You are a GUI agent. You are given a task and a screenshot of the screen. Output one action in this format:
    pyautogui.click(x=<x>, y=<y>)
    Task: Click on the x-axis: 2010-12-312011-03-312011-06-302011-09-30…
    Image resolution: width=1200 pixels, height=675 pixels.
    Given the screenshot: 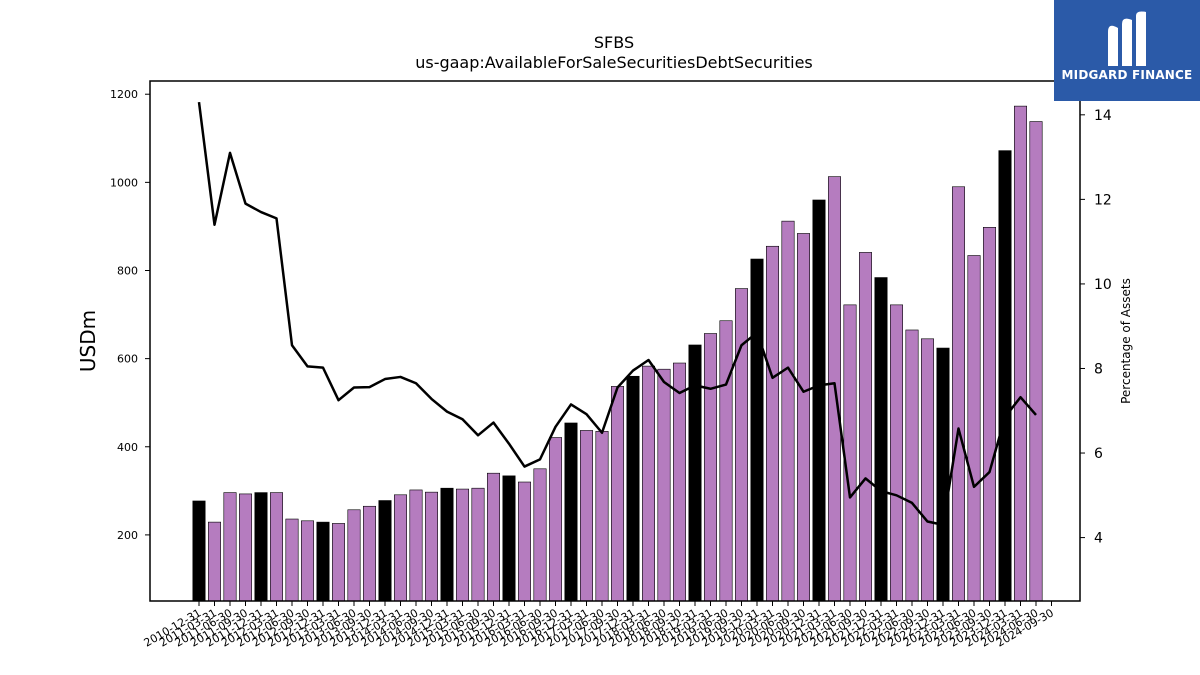 What is the action you would take?
    pyautogui.click(x=599, y=625)
    